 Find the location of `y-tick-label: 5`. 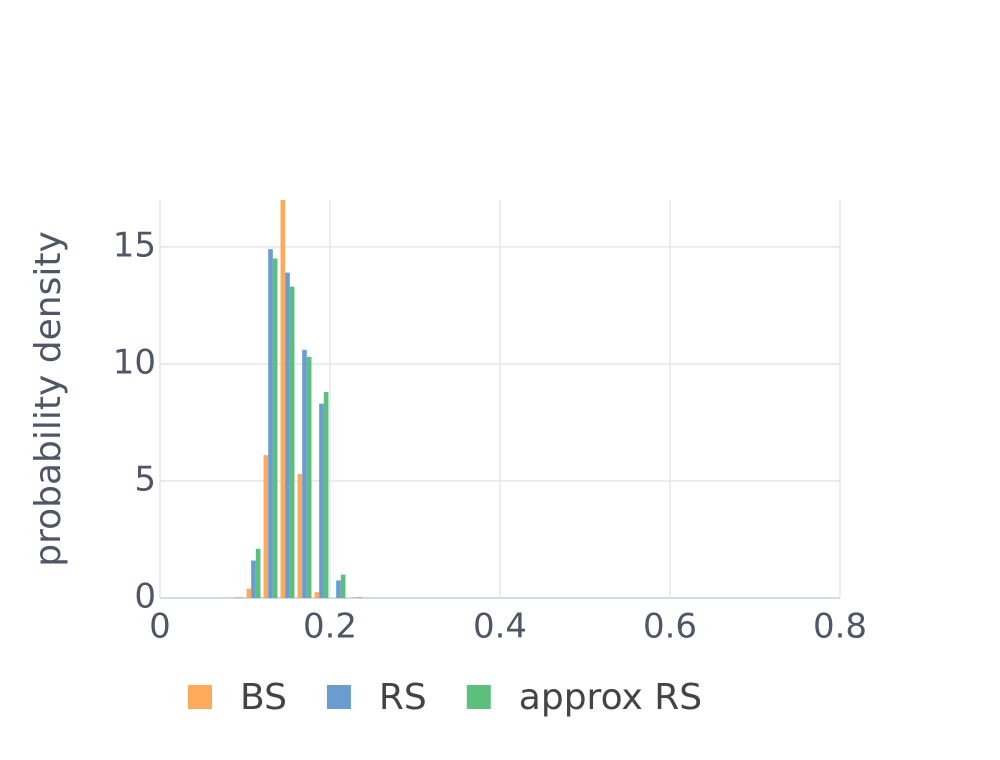

y-tick-label: 5 is located at coordinates (145, 479).